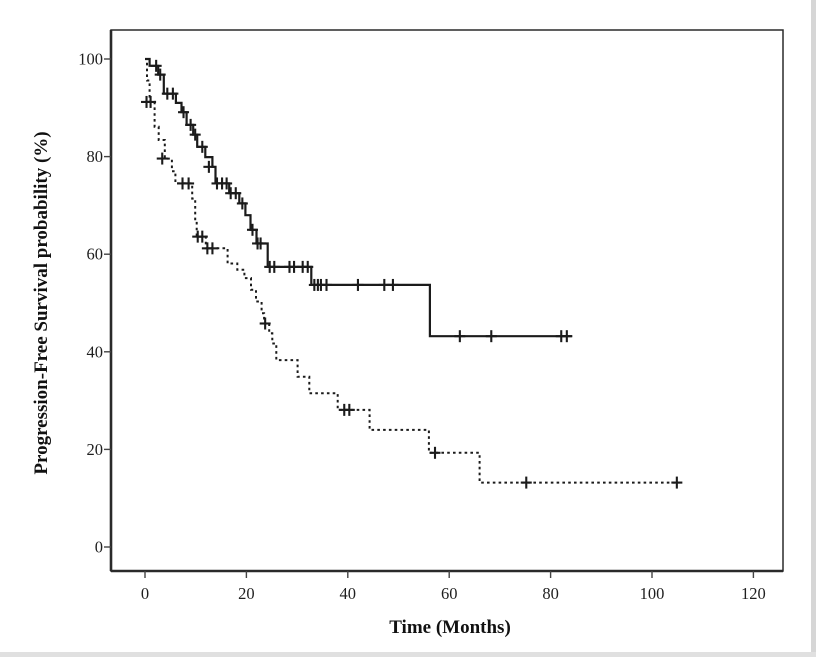 The image size is (816, 657). Describe the element at coordinates (550, 593) in the screenshot. I see `x-tick-label: 80` at that location.